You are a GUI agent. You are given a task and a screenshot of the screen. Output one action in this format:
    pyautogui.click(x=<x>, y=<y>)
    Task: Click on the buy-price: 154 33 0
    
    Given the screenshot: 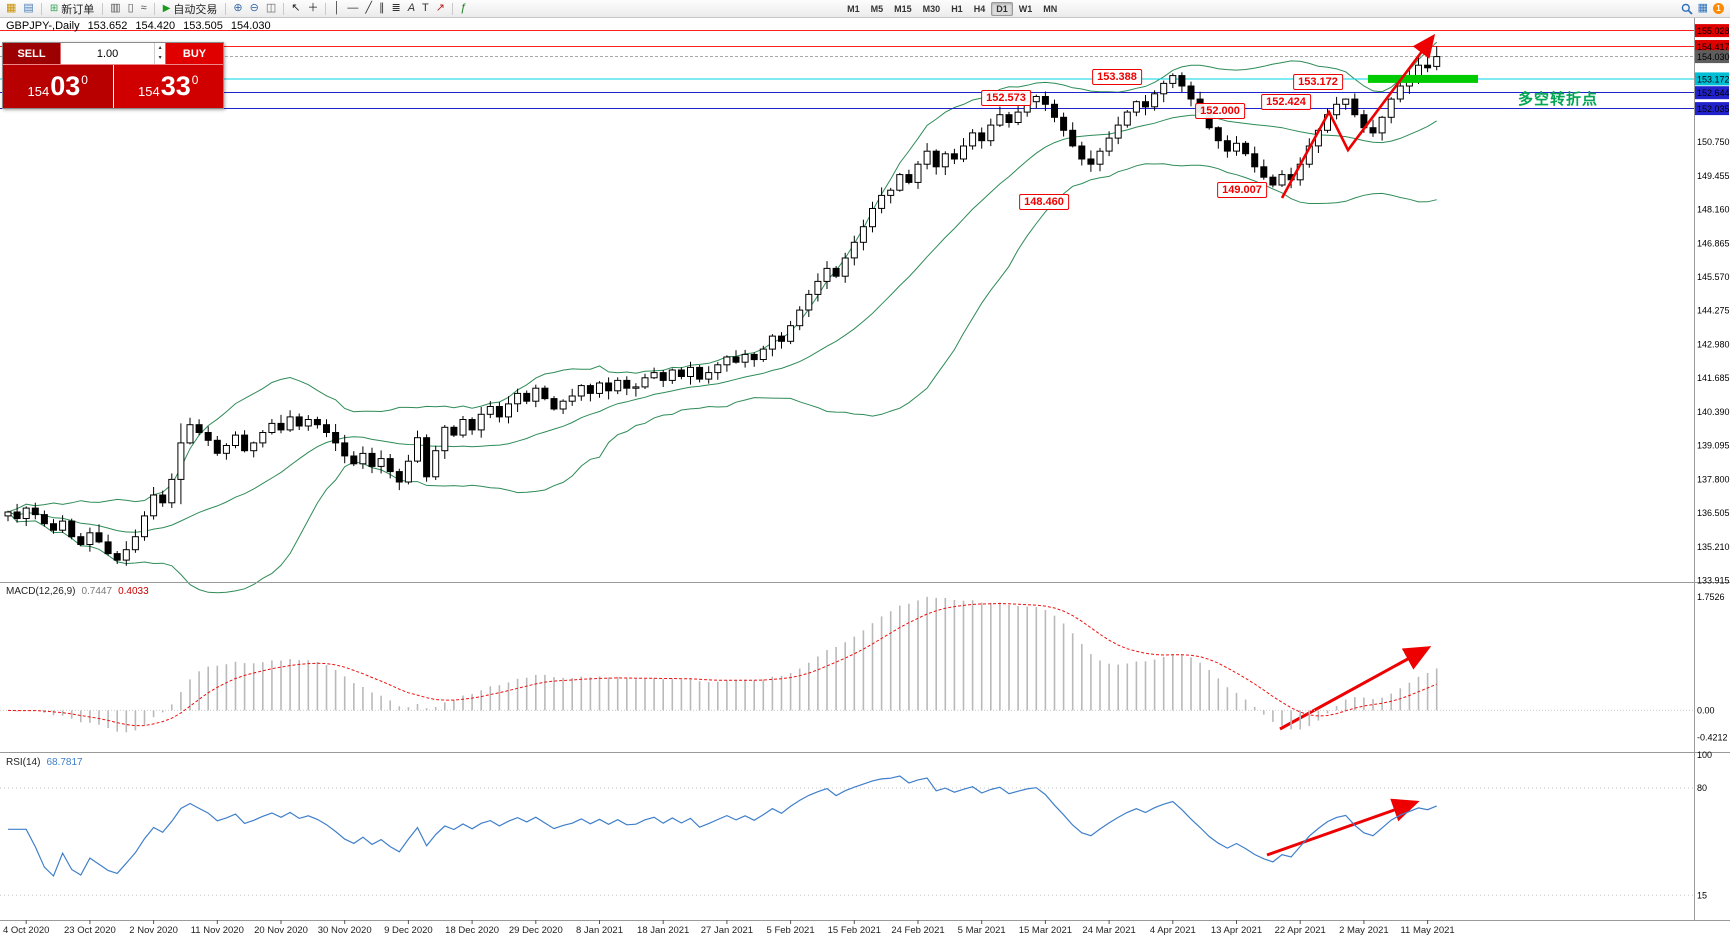 What is the action you would take?
    pyautogui.click(x=168, y=86)
    